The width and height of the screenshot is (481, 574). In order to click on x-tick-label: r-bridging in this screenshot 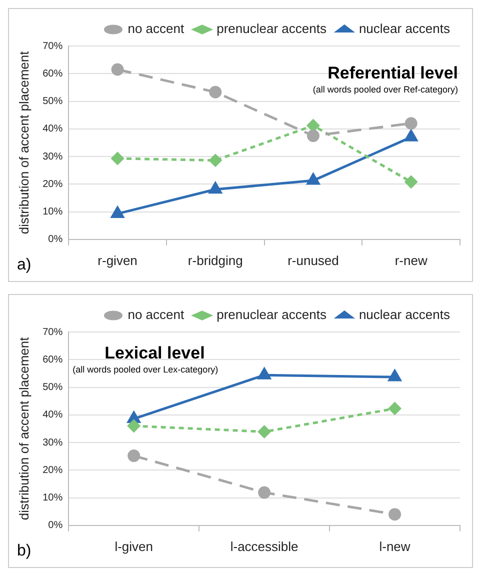, I will do `click(215, 260)`.